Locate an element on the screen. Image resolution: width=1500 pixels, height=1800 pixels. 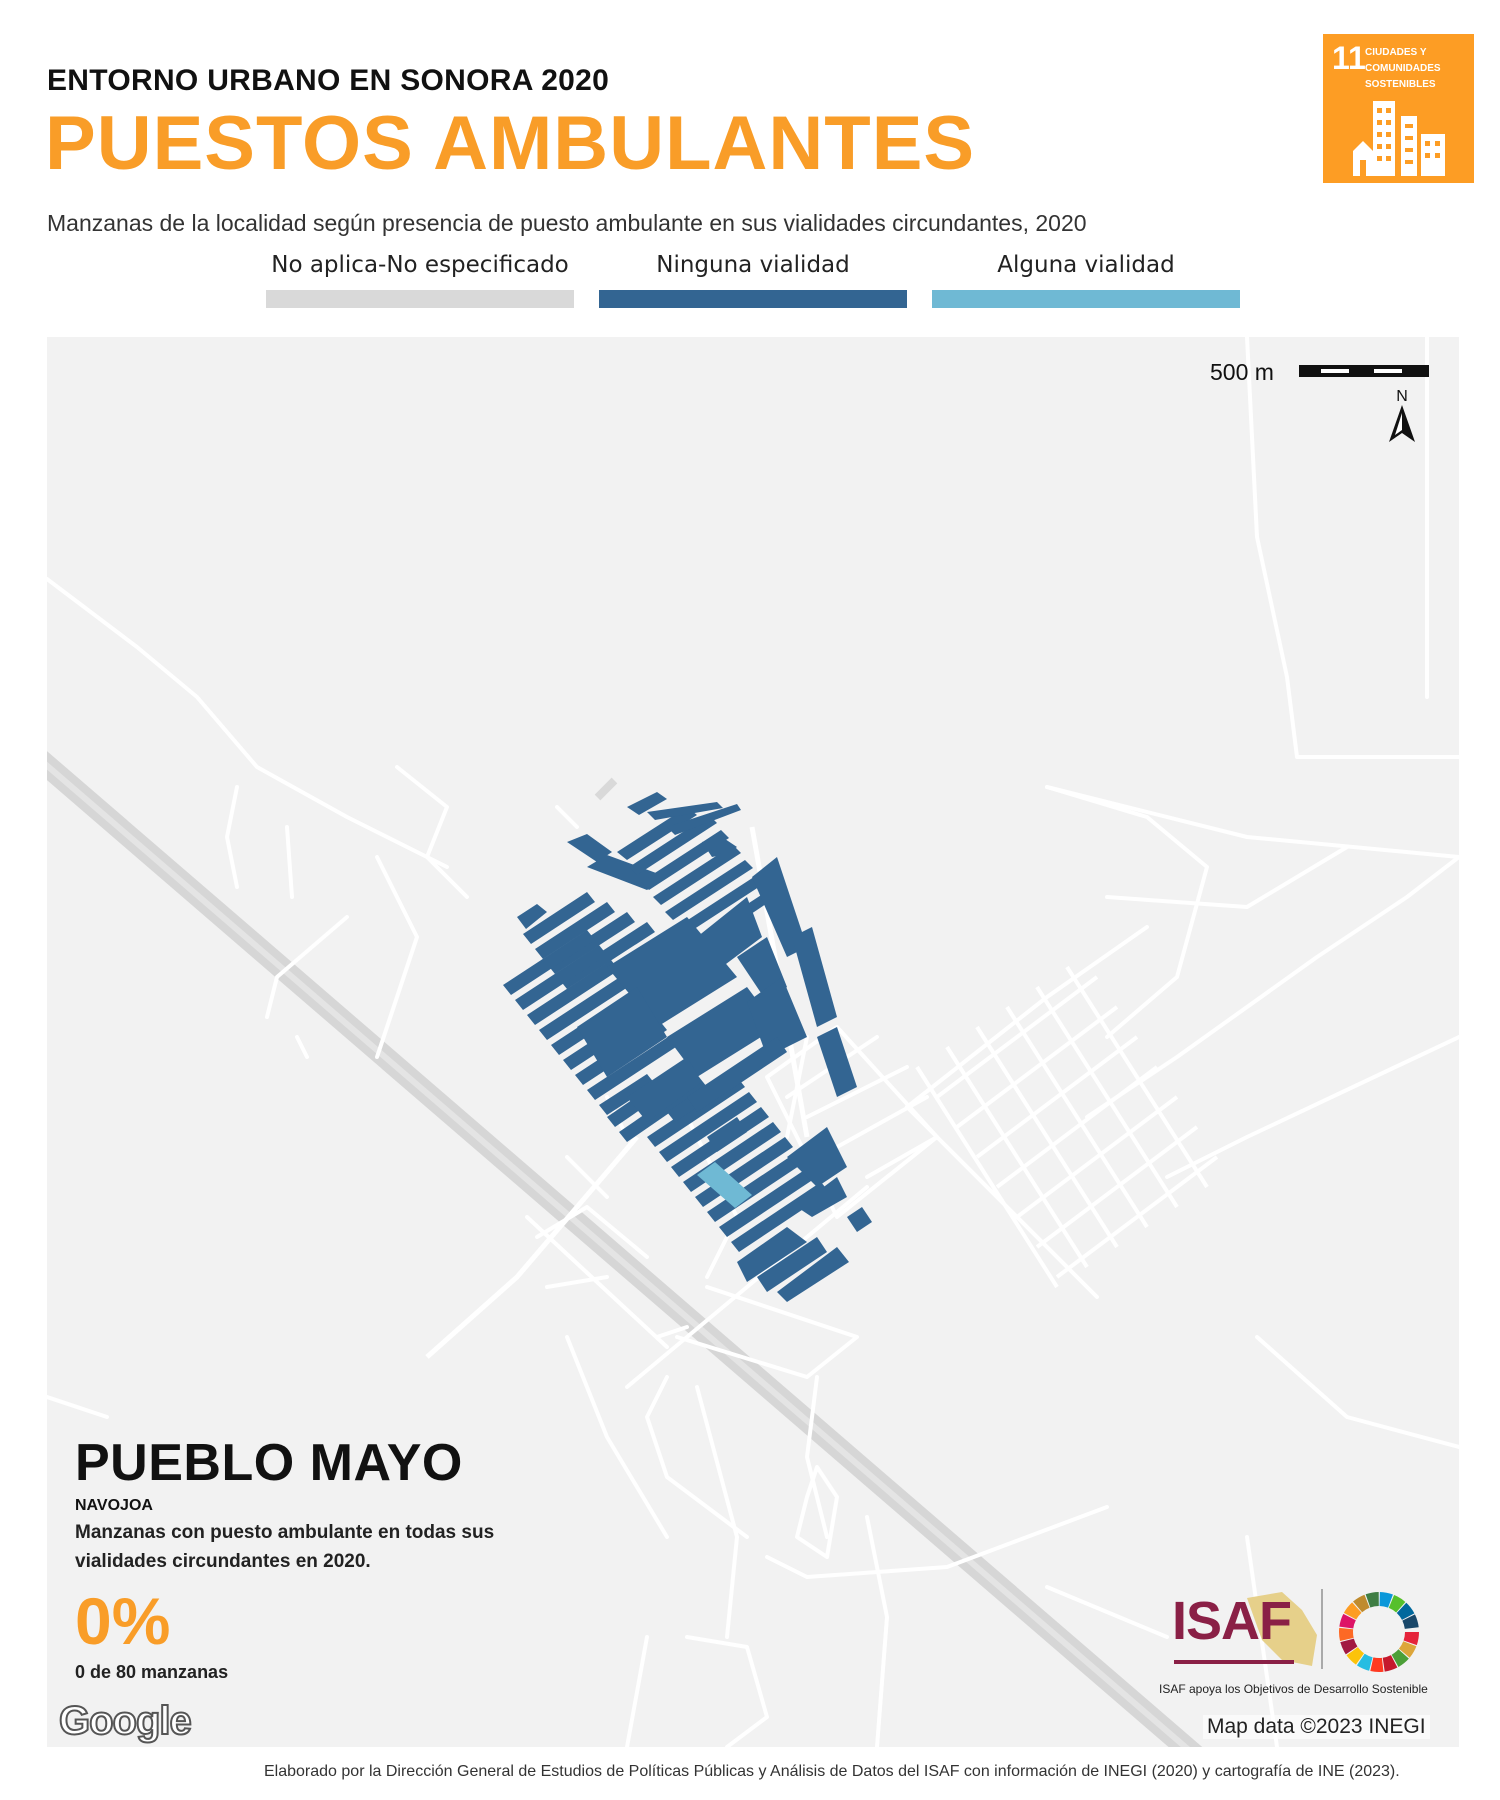
legend-item-alguna: Alguna vialidad is located at coordinates (1086, 279).